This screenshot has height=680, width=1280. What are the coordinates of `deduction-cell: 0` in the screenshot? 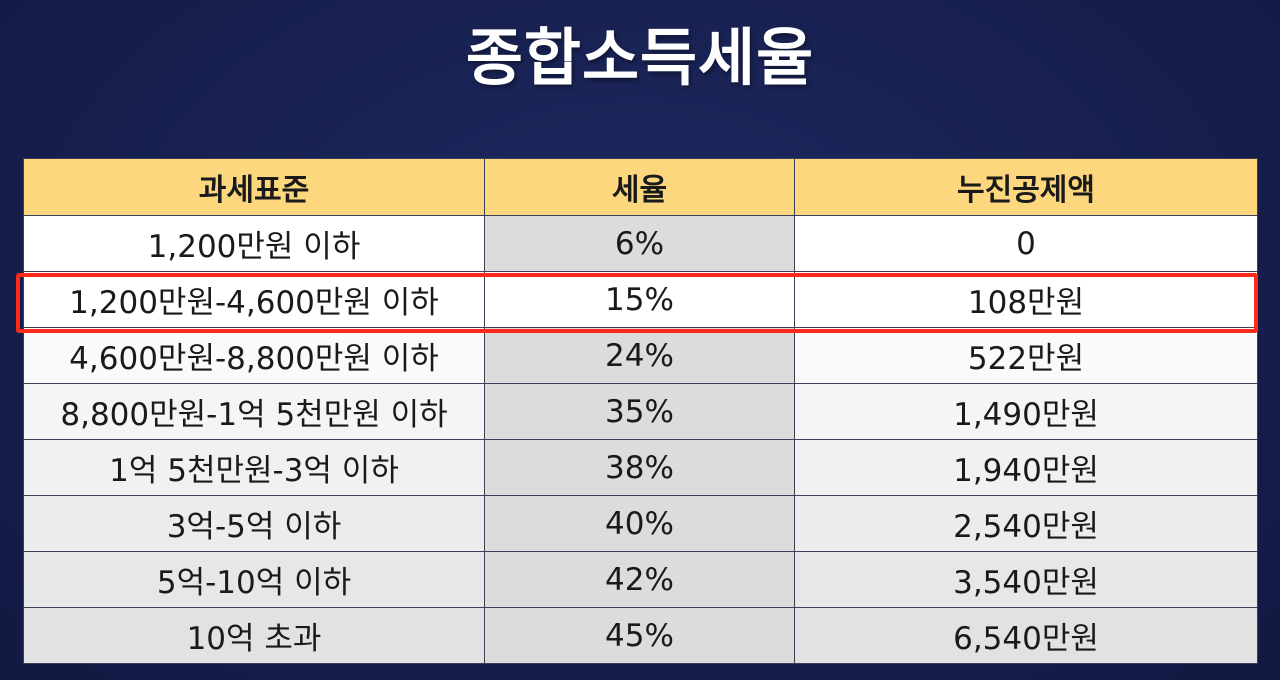 It's located at (1026, 243).